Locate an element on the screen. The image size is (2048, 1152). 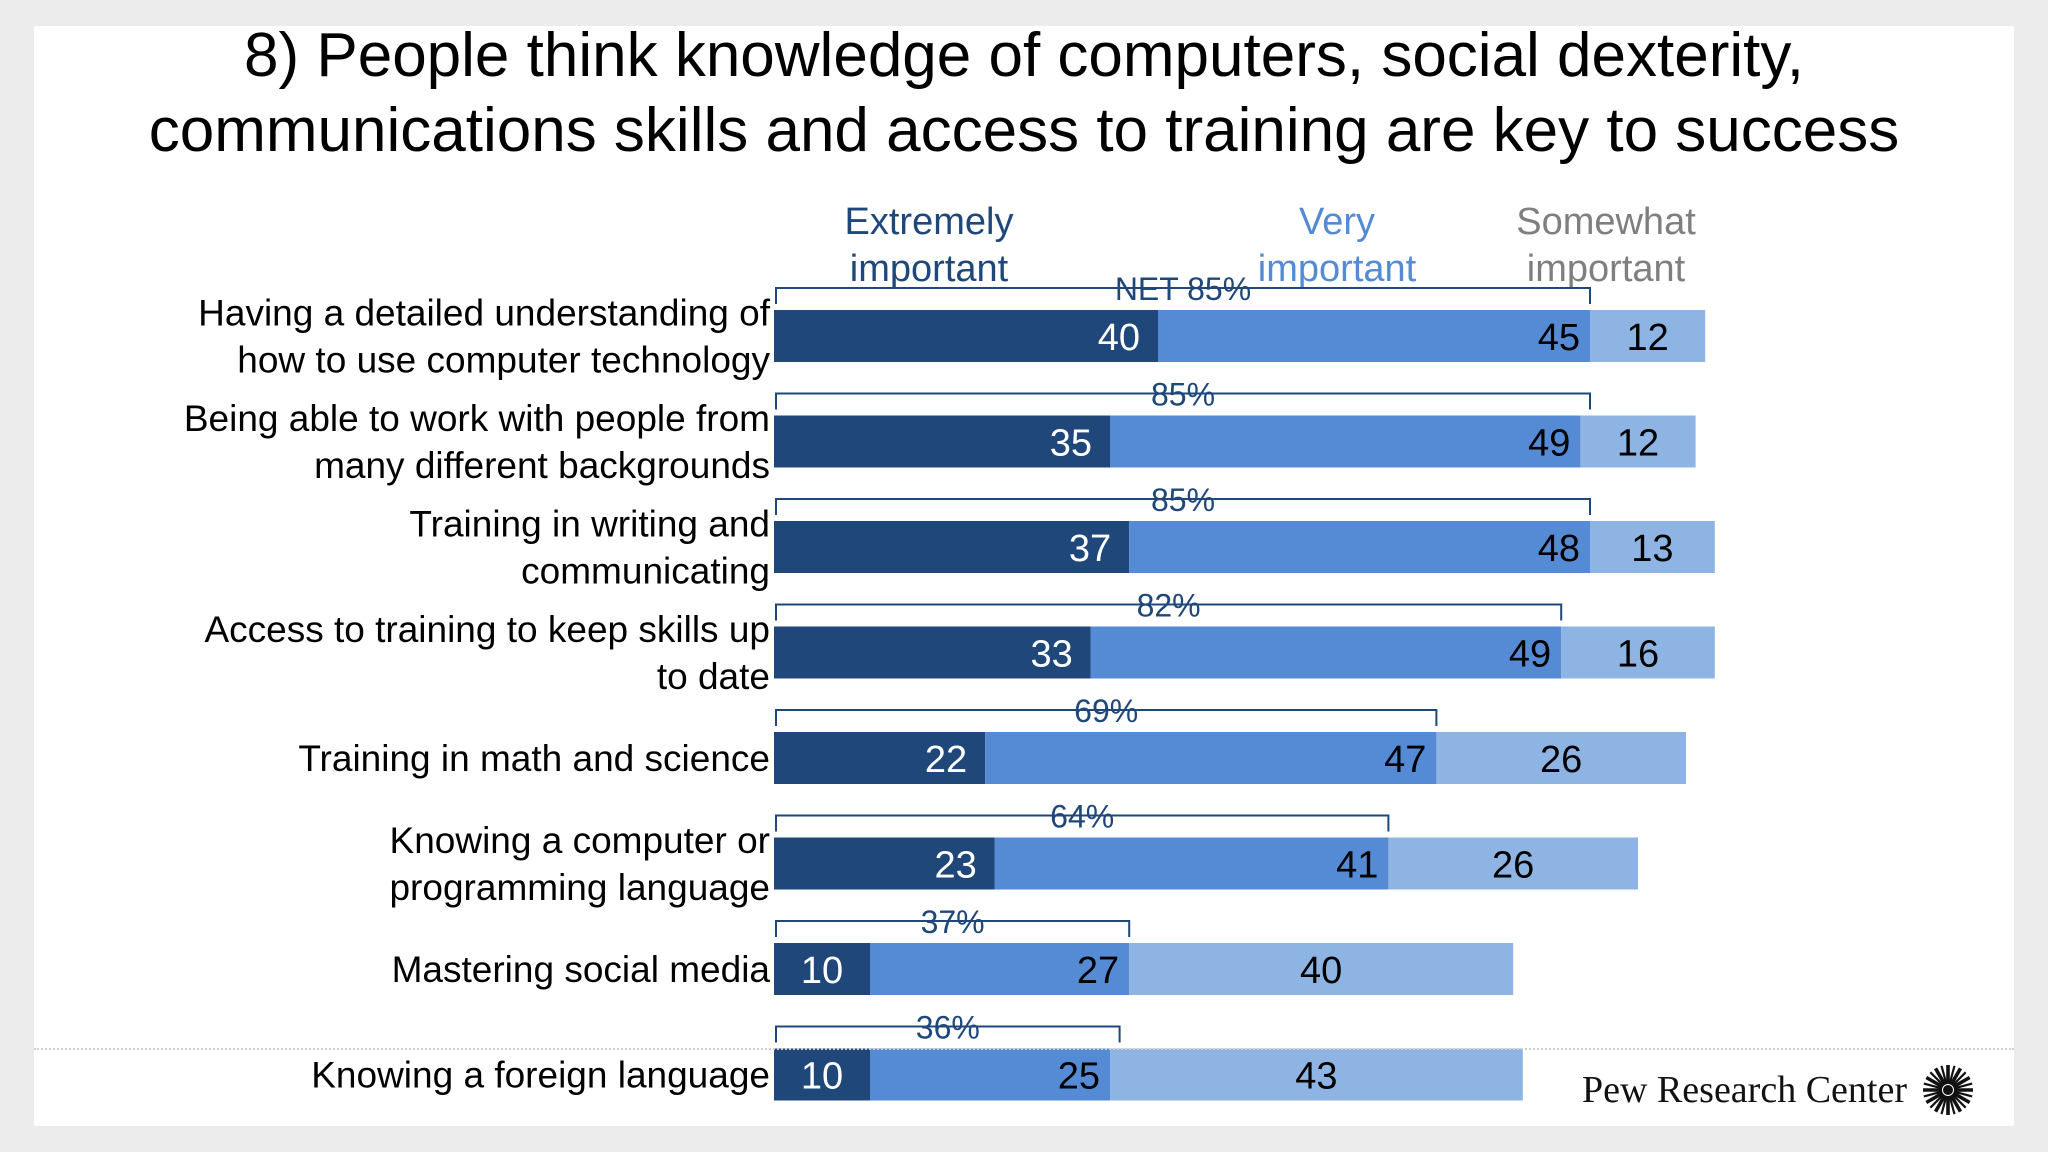
legend-label-line1: Very is located at coordinates (1337, 222).